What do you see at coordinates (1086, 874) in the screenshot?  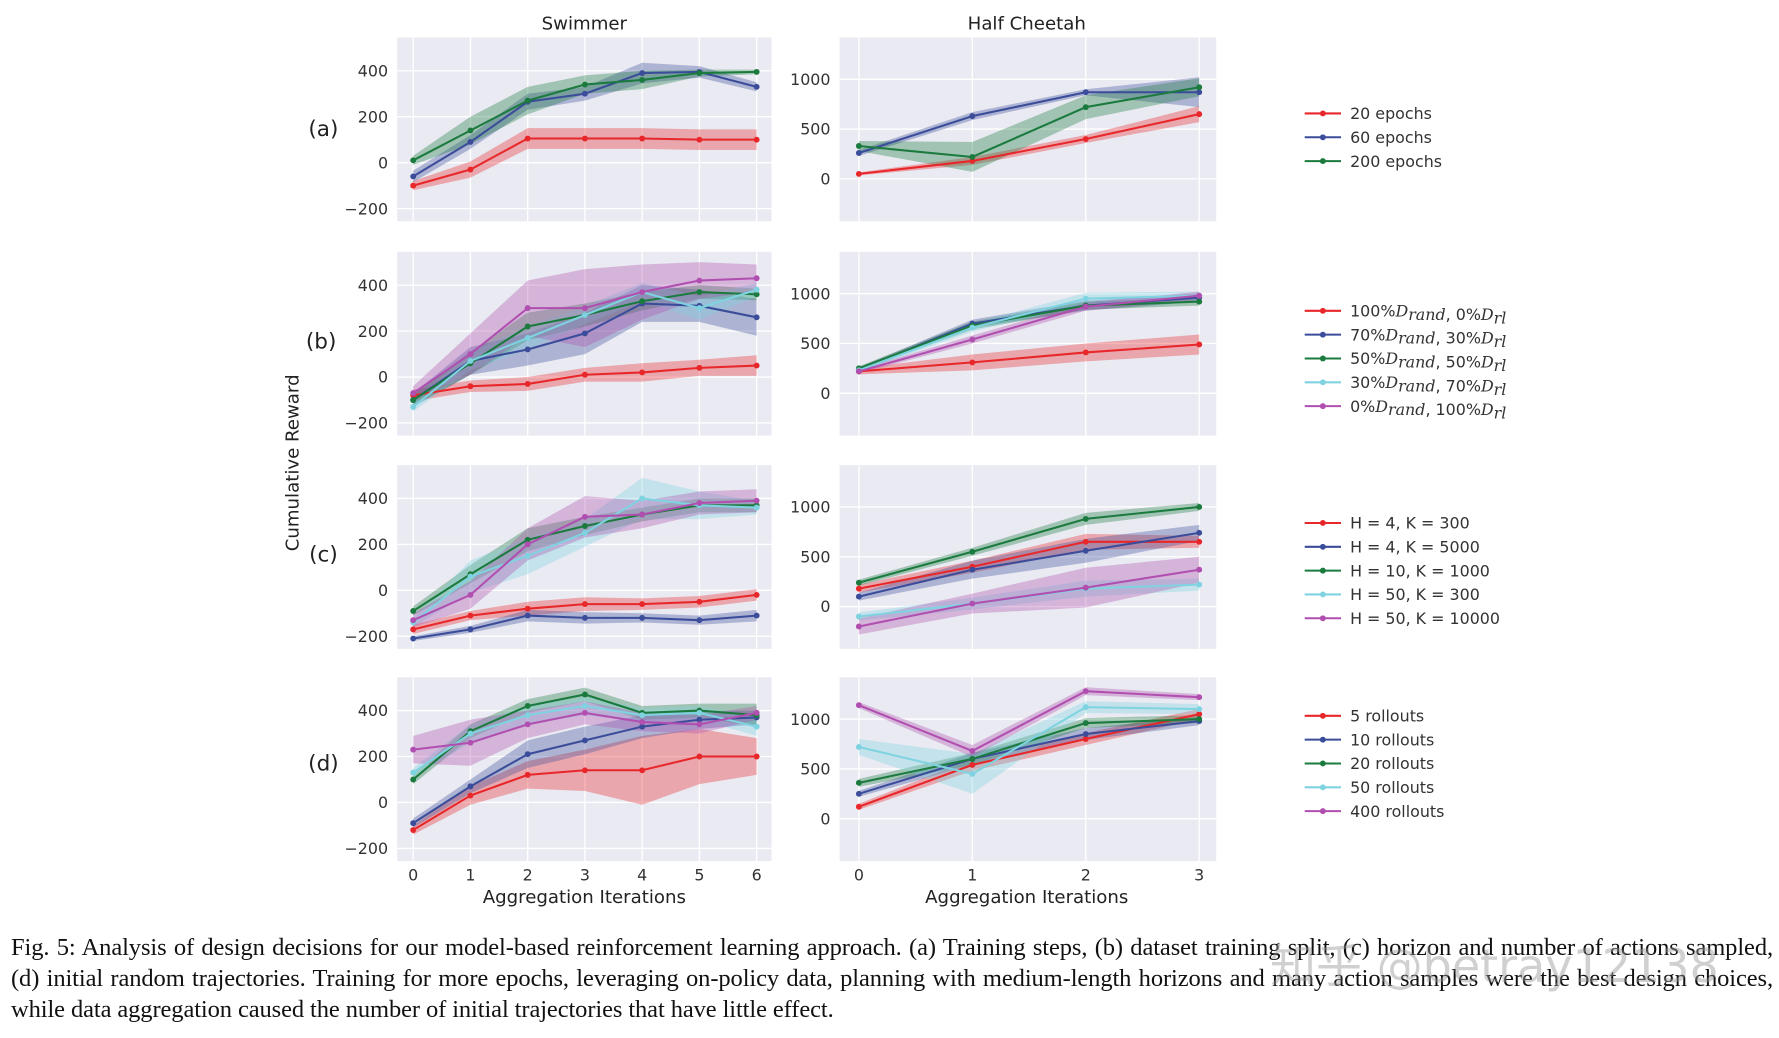 I see `x-tick-label: 2` at bounding box center [1086, 874].